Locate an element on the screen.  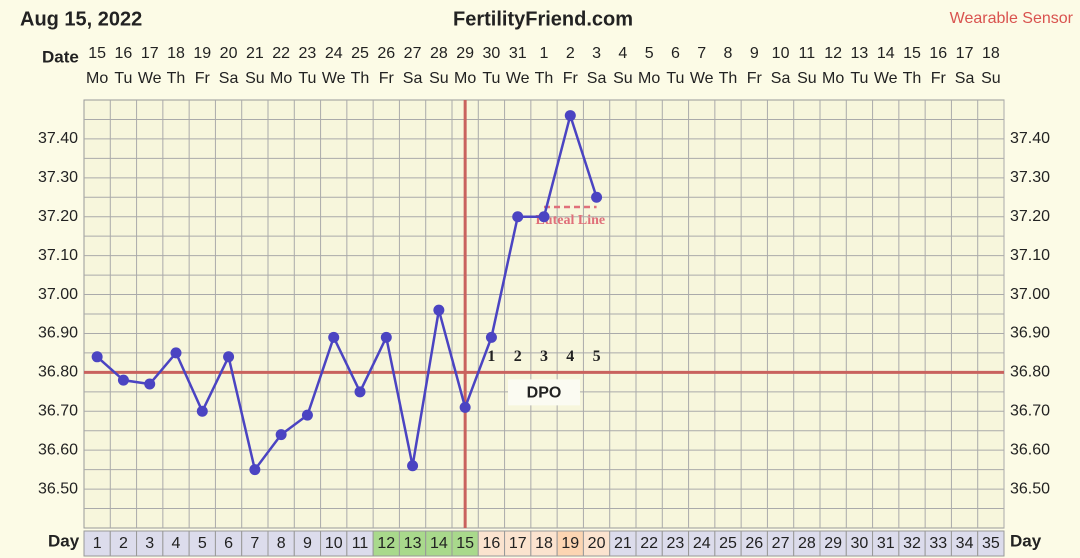
day-number: 28 is located at coordinates (807, 543).